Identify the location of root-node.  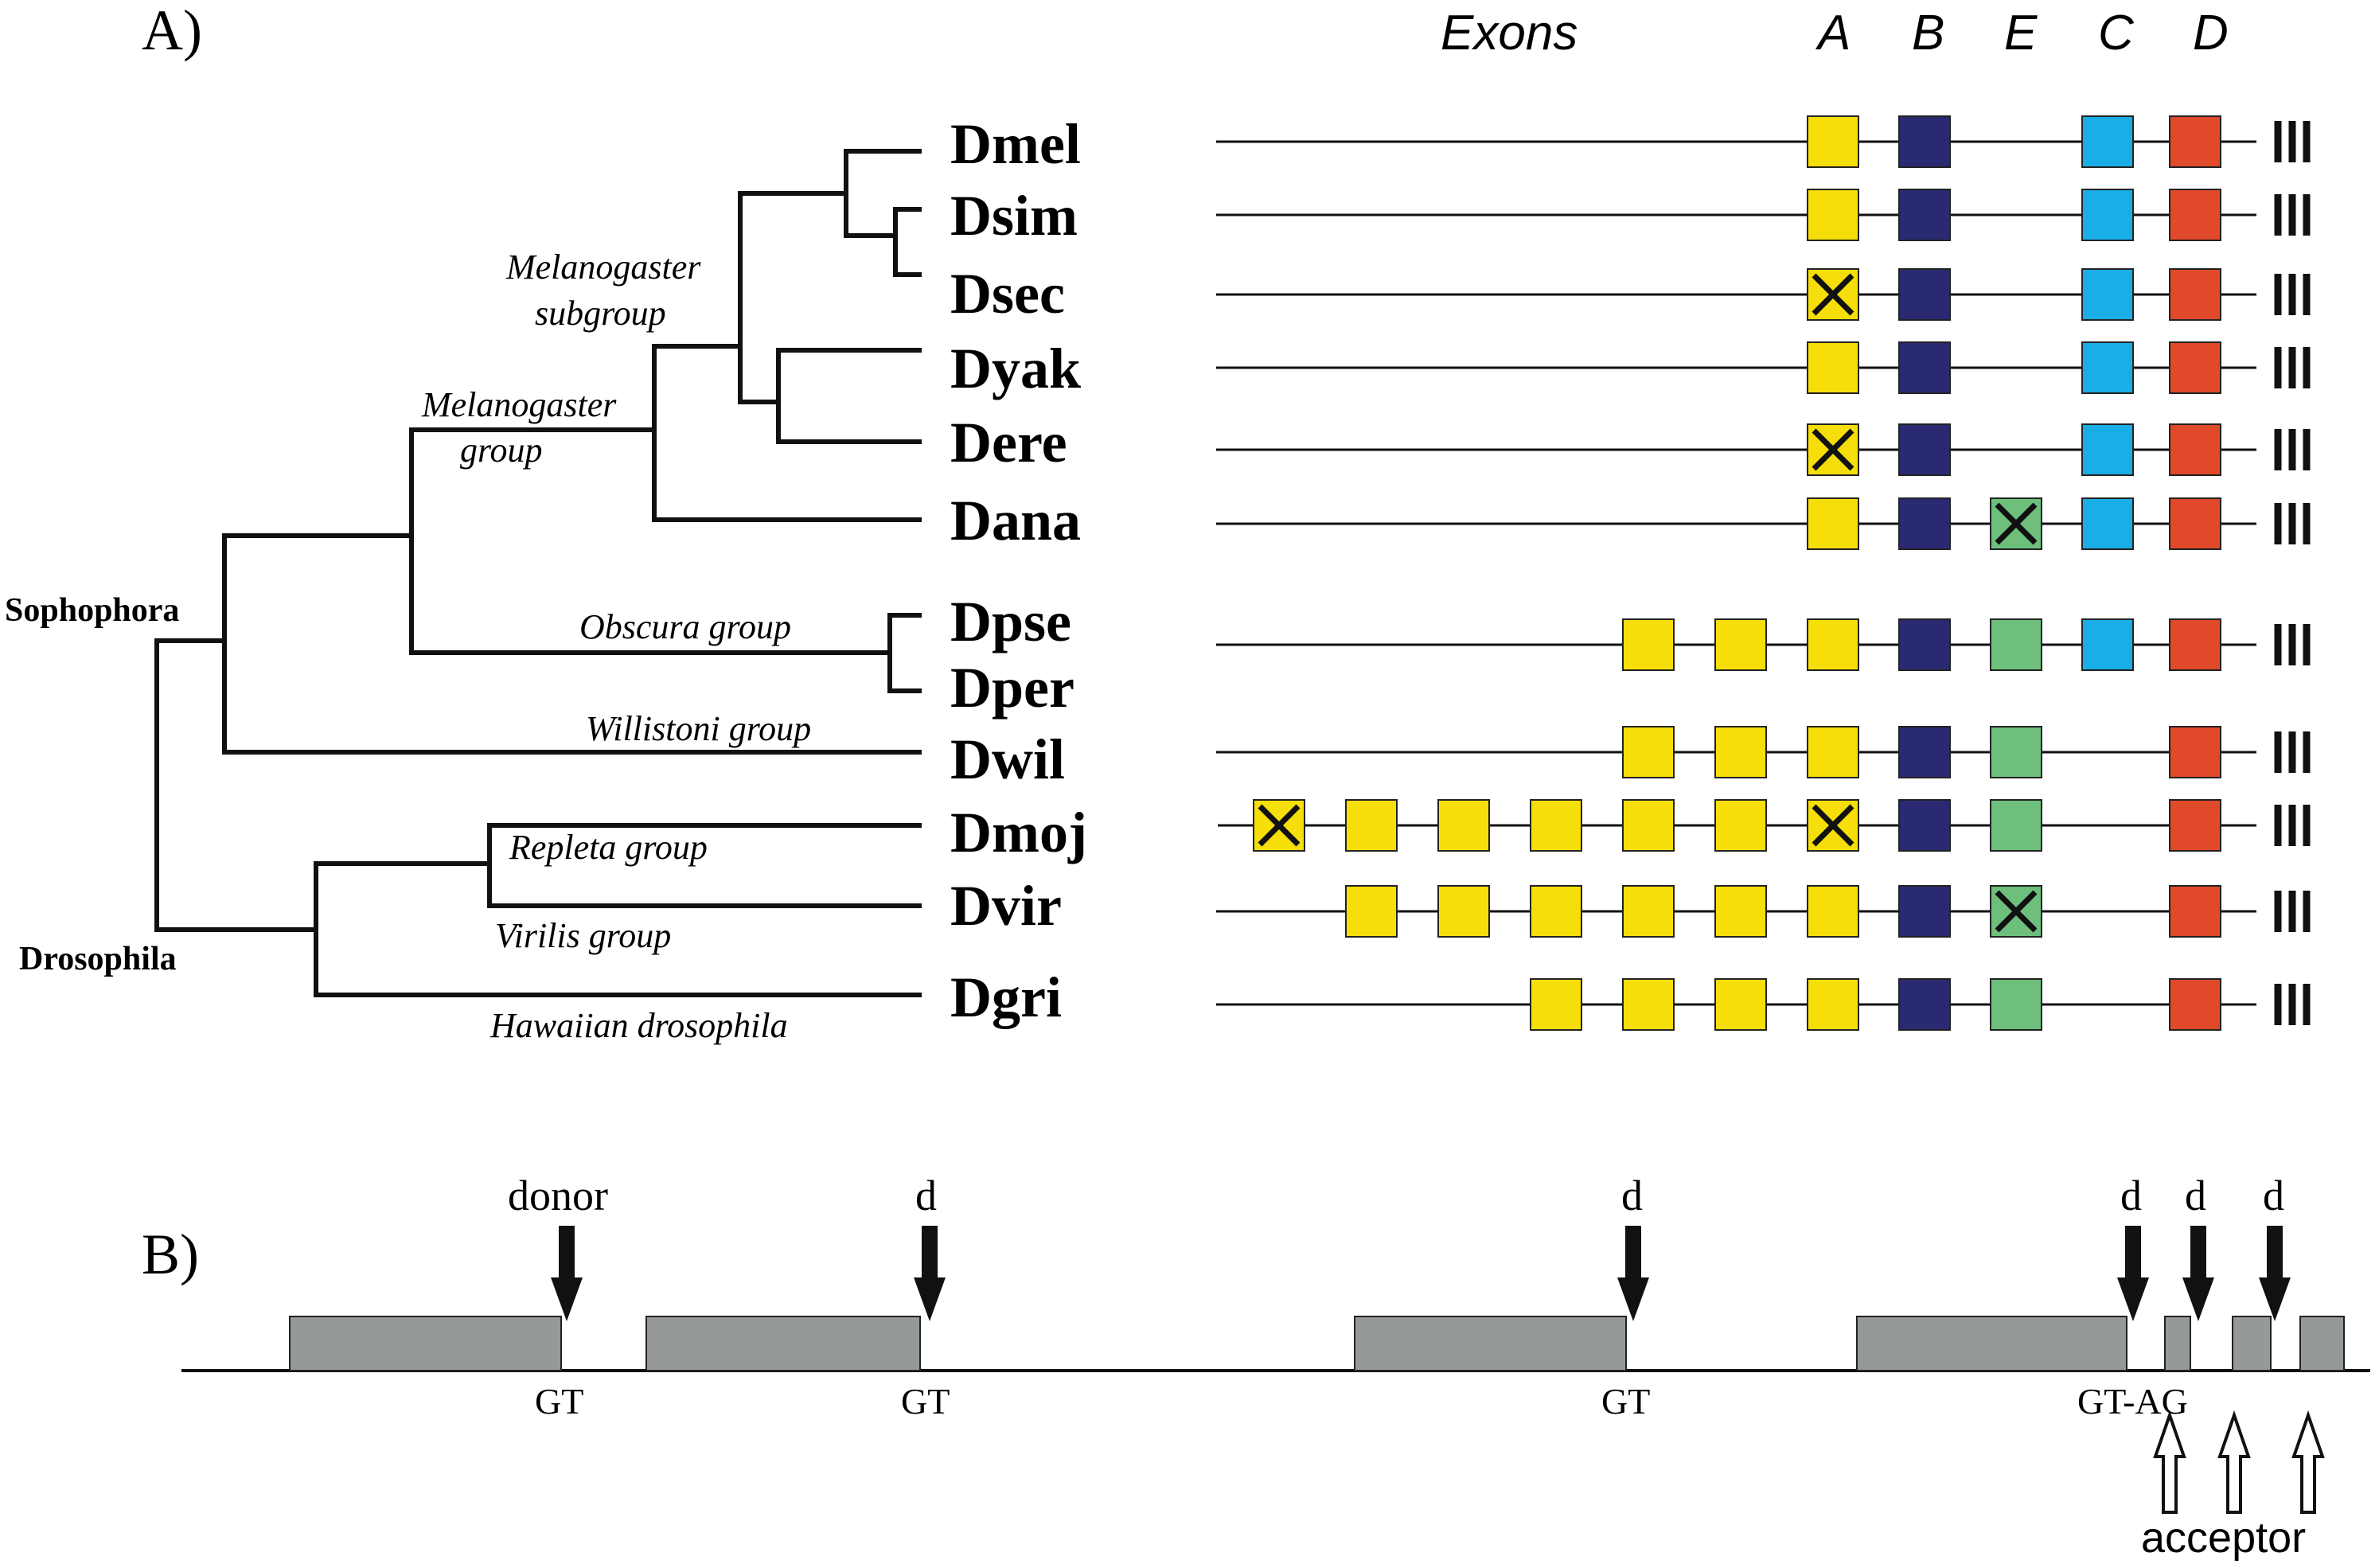
(236, 785).